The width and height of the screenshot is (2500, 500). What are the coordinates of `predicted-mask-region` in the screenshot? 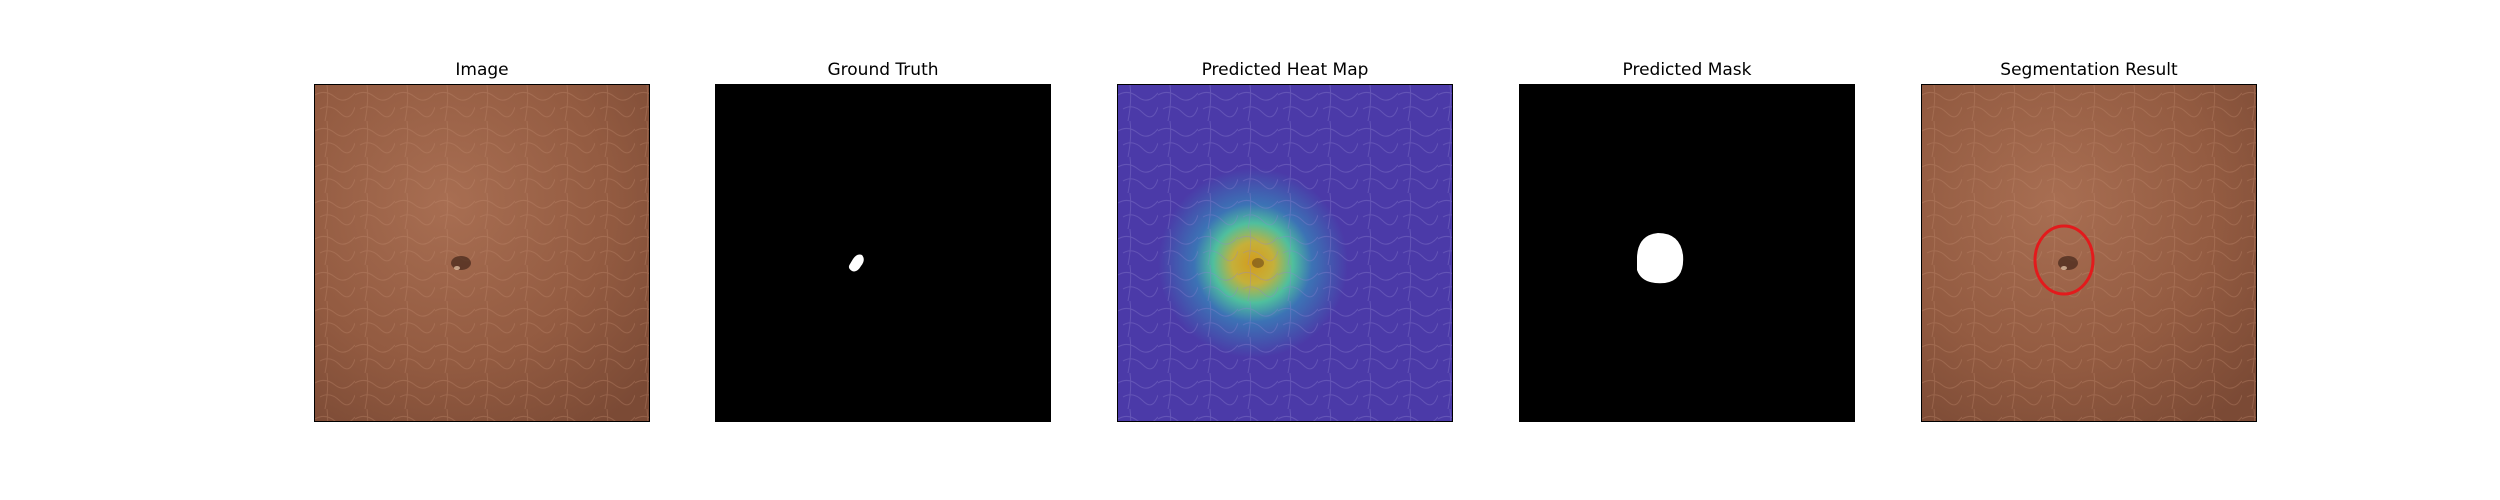 It's located at (1660, 258).